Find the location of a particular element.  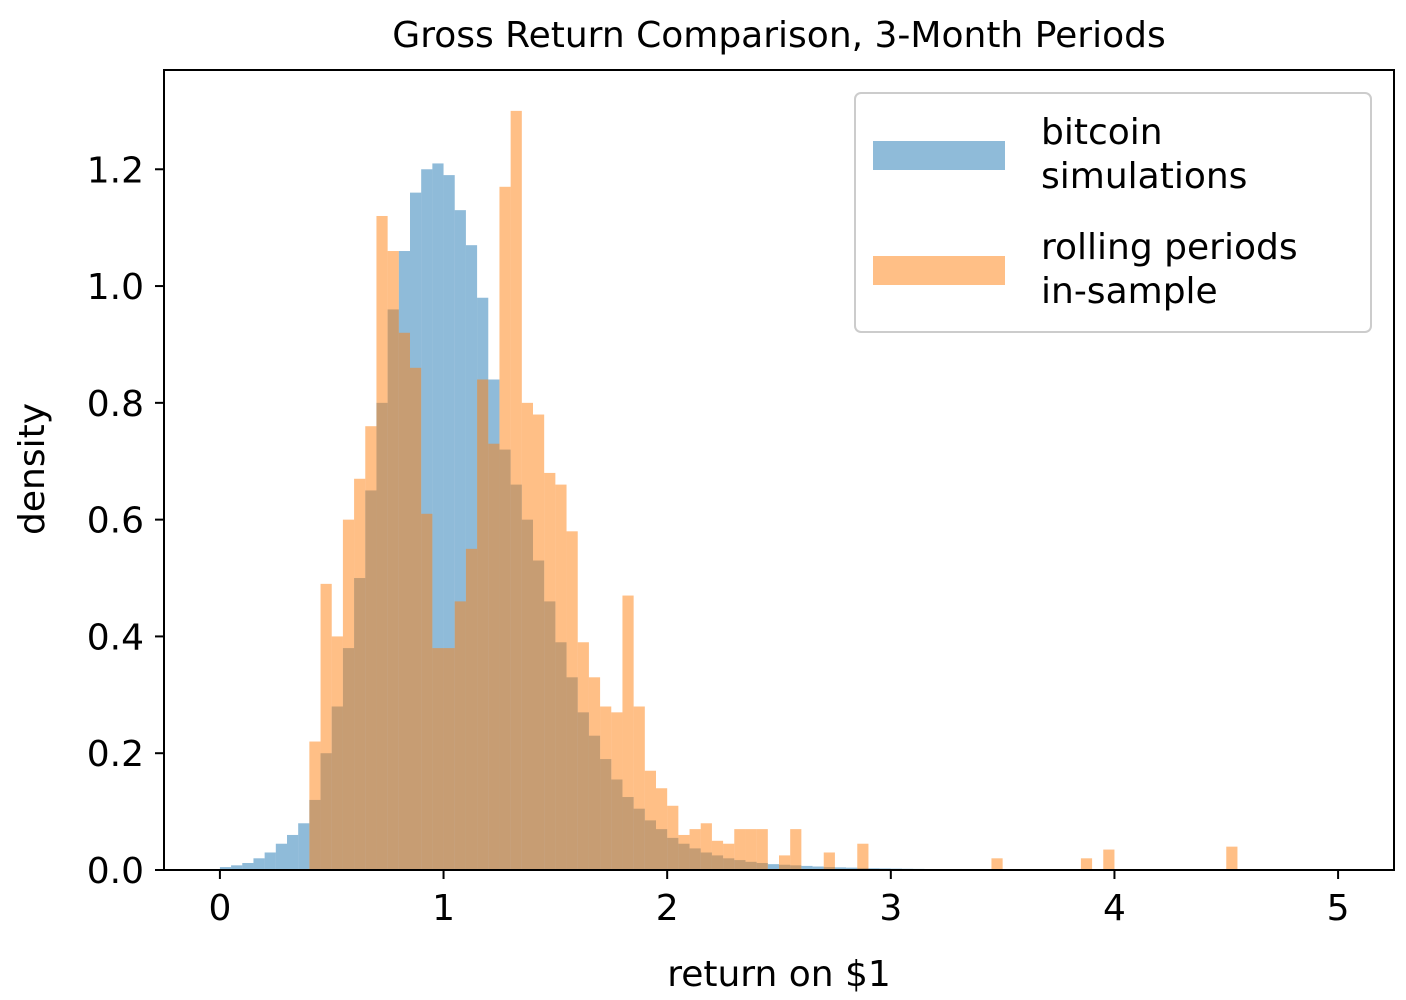

y-tick-label: 0.8 is located at coordinates (115, 404).